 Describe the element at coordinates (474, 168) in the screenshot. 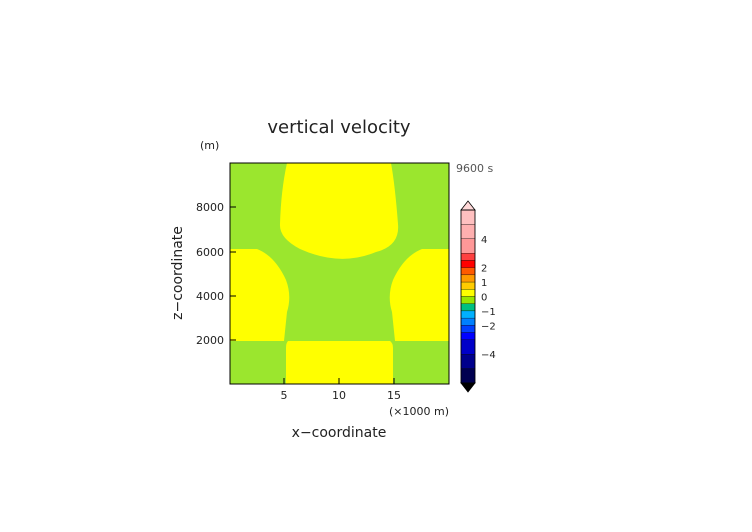

I see `time-label: 9600 s` at that location.